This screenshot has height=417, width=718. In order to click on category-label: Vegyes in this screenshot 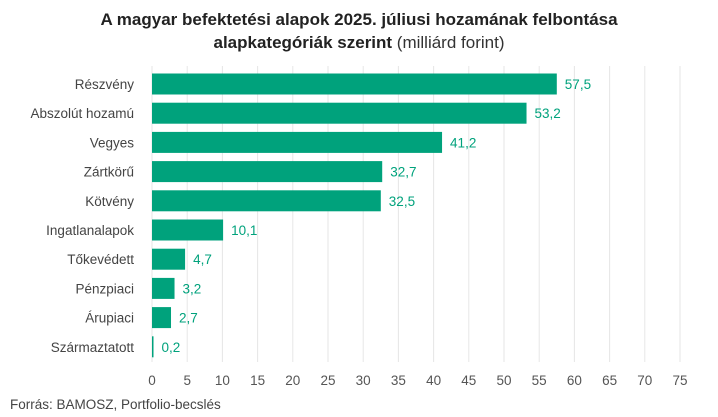, I will do `click(112, 142)`.